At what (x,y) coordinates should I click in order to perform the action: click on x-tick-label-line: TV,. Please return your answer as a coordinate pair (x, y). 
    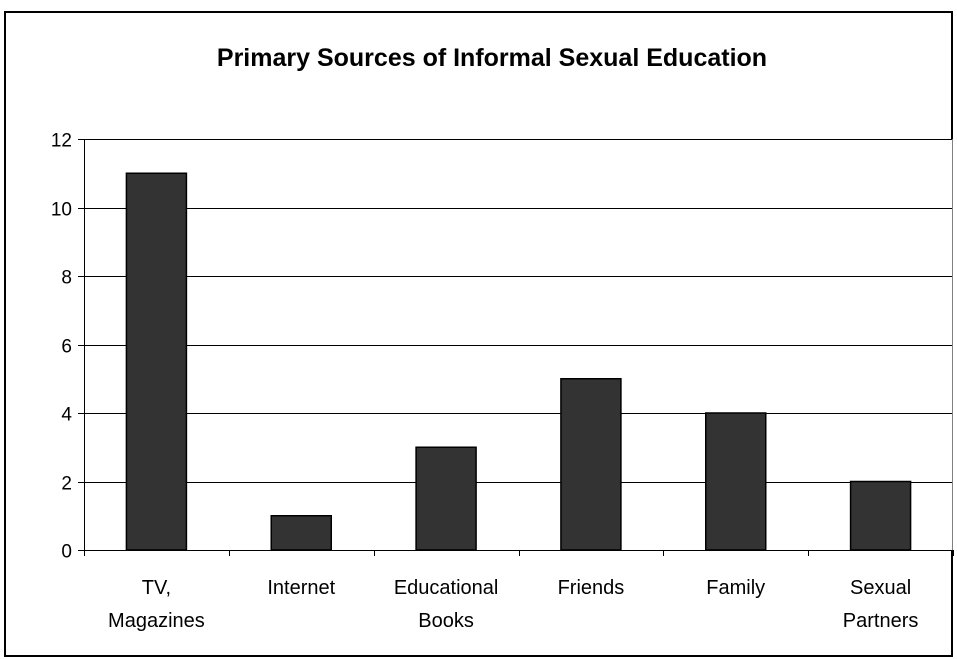
    Looking at the image, I should click on (156, 588).